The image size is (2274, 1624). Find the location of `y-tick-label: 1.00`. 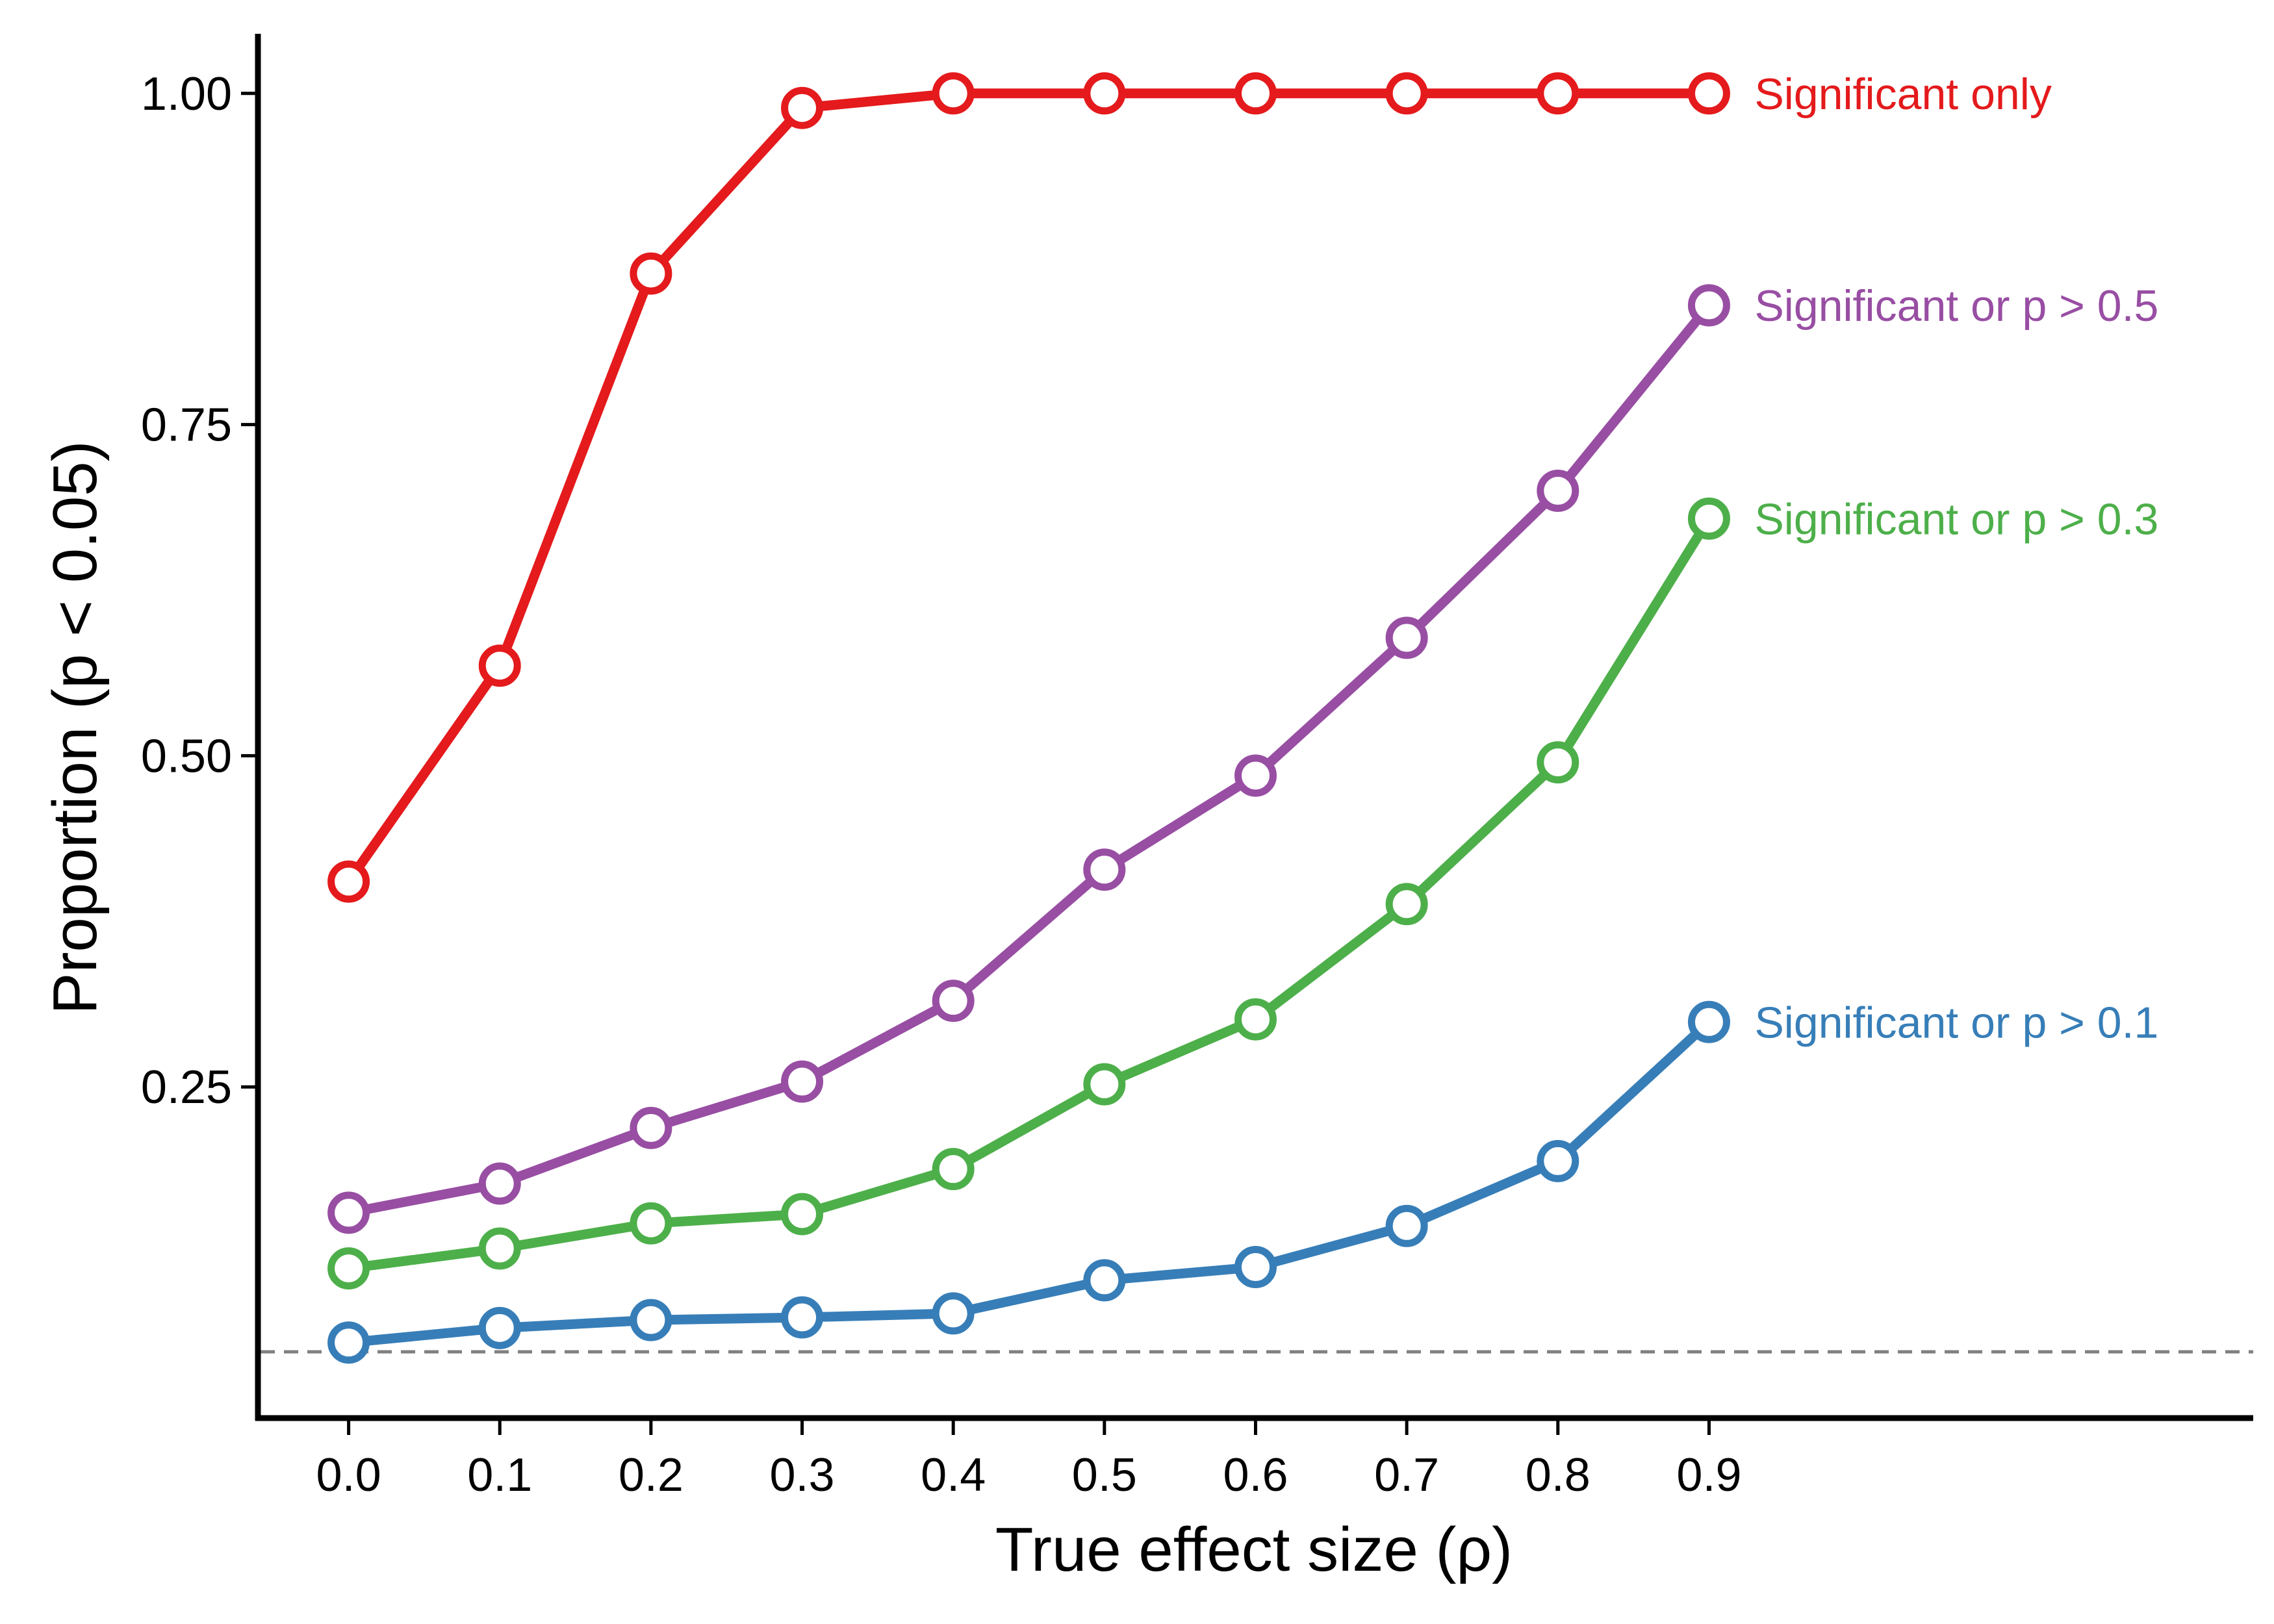

y-tick-label: 1.00 is located at coordinates (186, 94).